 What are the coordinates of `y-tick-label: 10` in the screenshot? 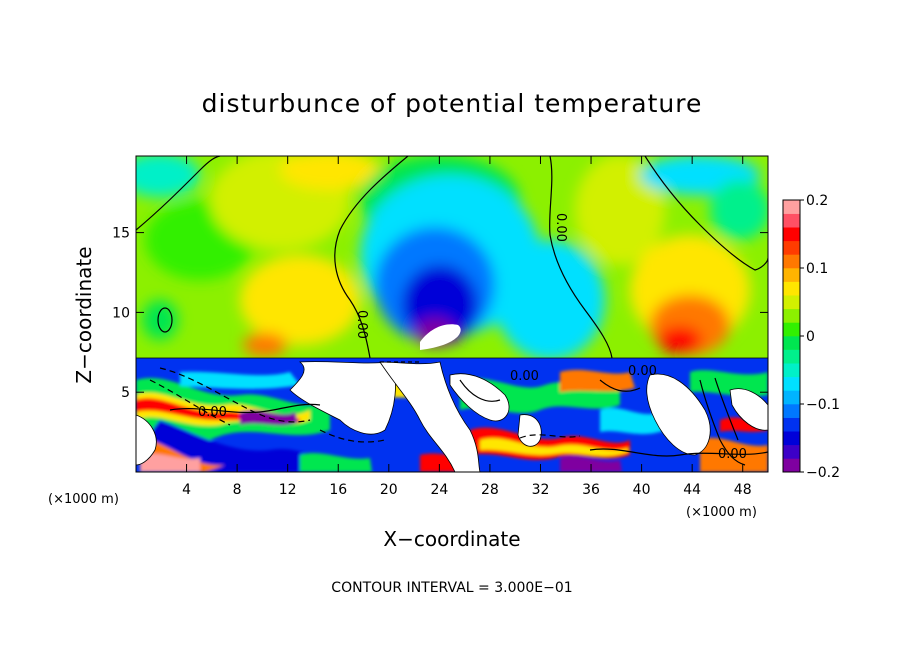 It's located at (121, 313).